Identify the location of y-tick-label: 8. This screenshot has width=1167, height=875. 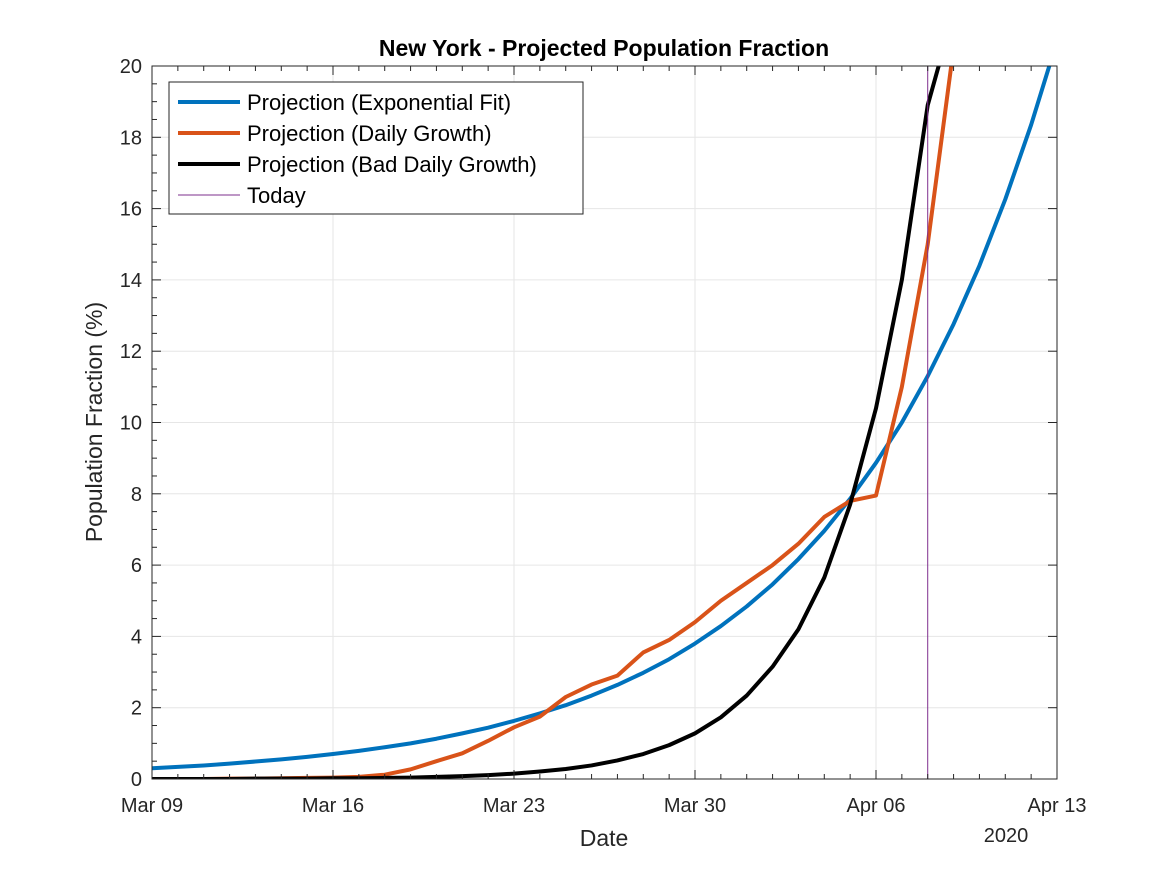
(136, 495).